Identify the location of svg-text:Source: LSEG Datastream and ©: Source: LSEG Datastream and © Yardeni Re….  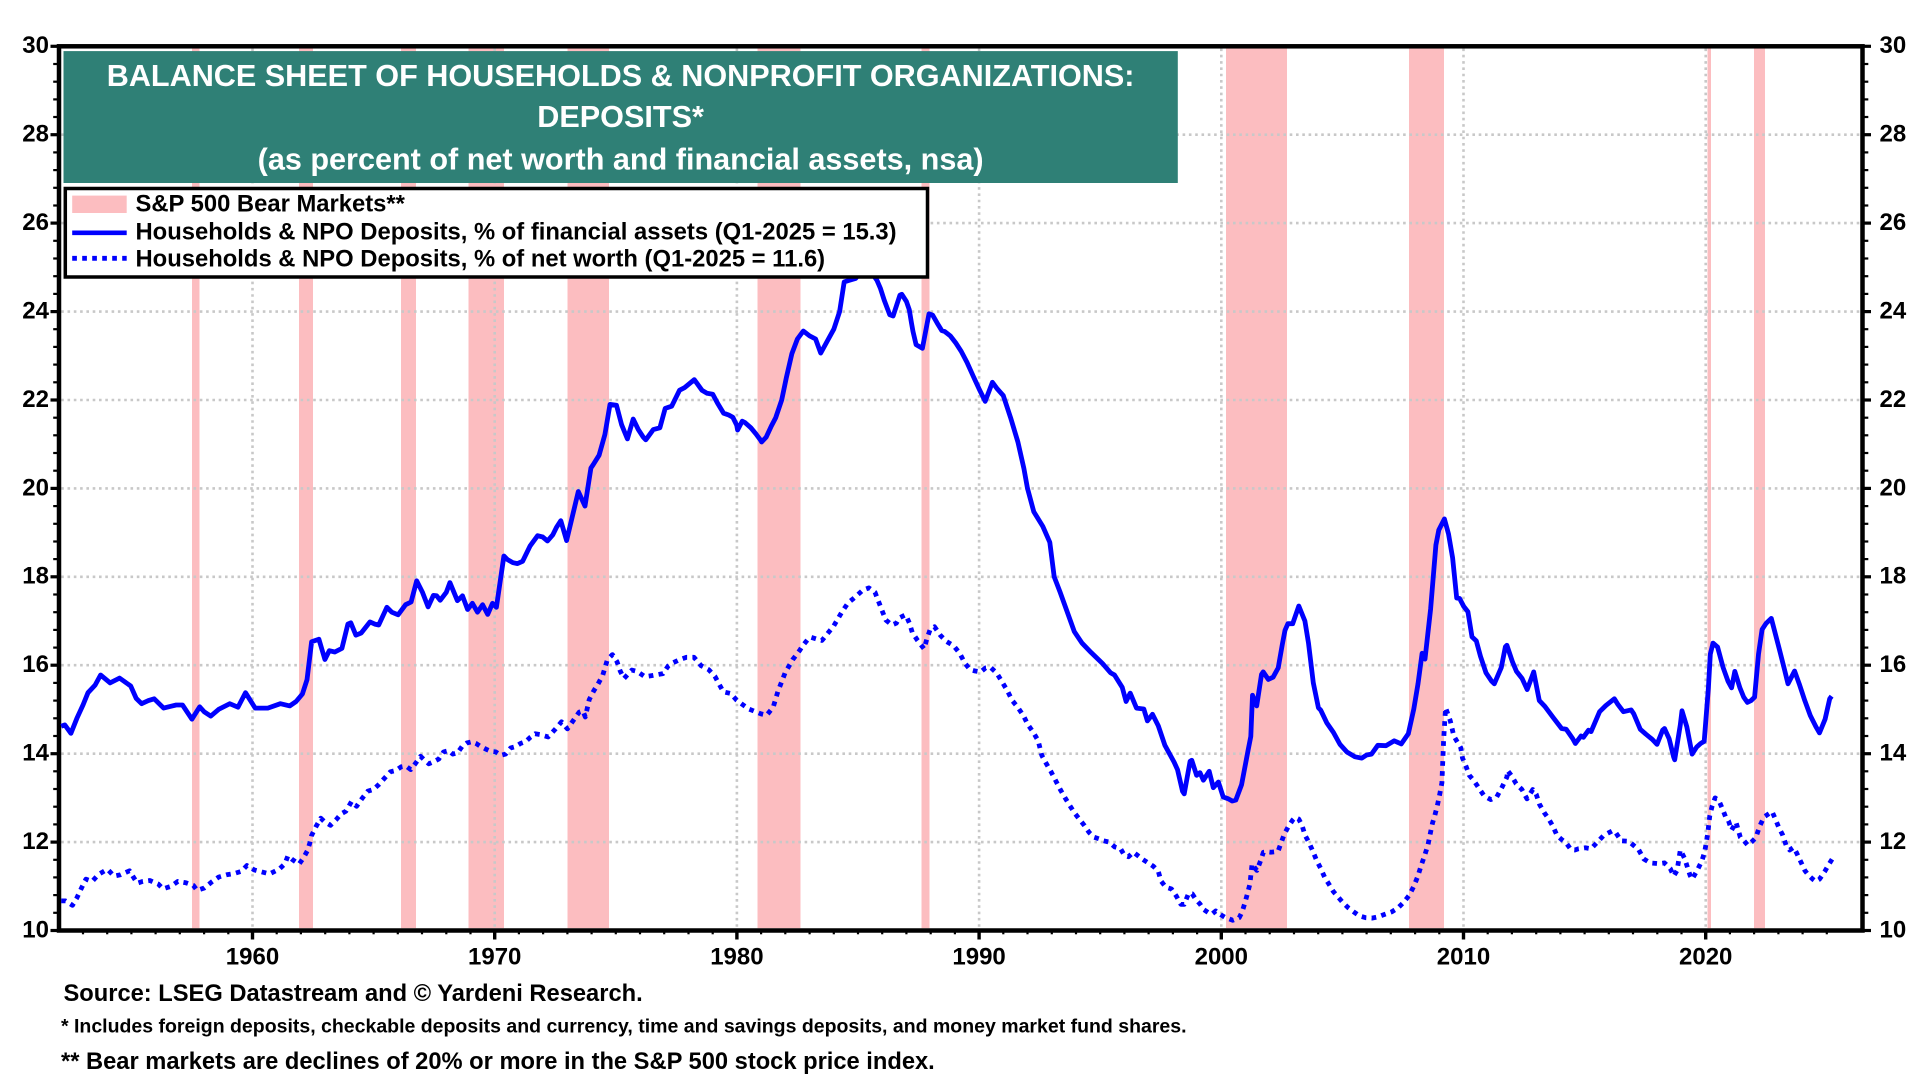
(353, 994).